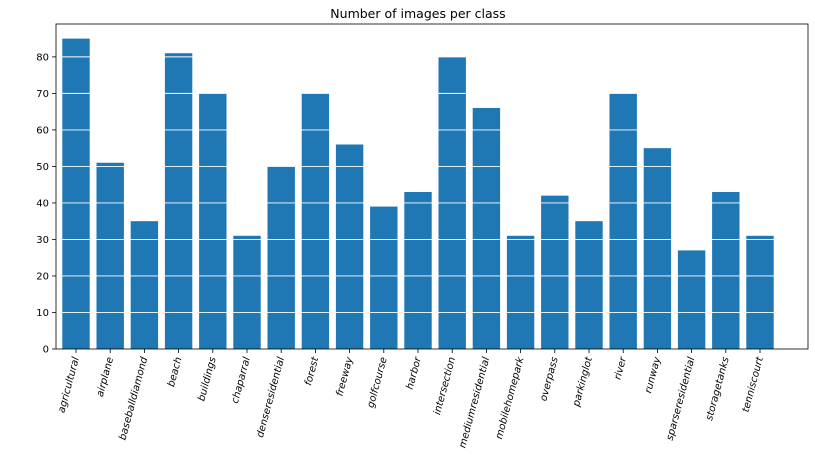 Image resolution: width=815 pixels, height=460 pixels. I want to click on bar-golfcourse, so click(384, 277).